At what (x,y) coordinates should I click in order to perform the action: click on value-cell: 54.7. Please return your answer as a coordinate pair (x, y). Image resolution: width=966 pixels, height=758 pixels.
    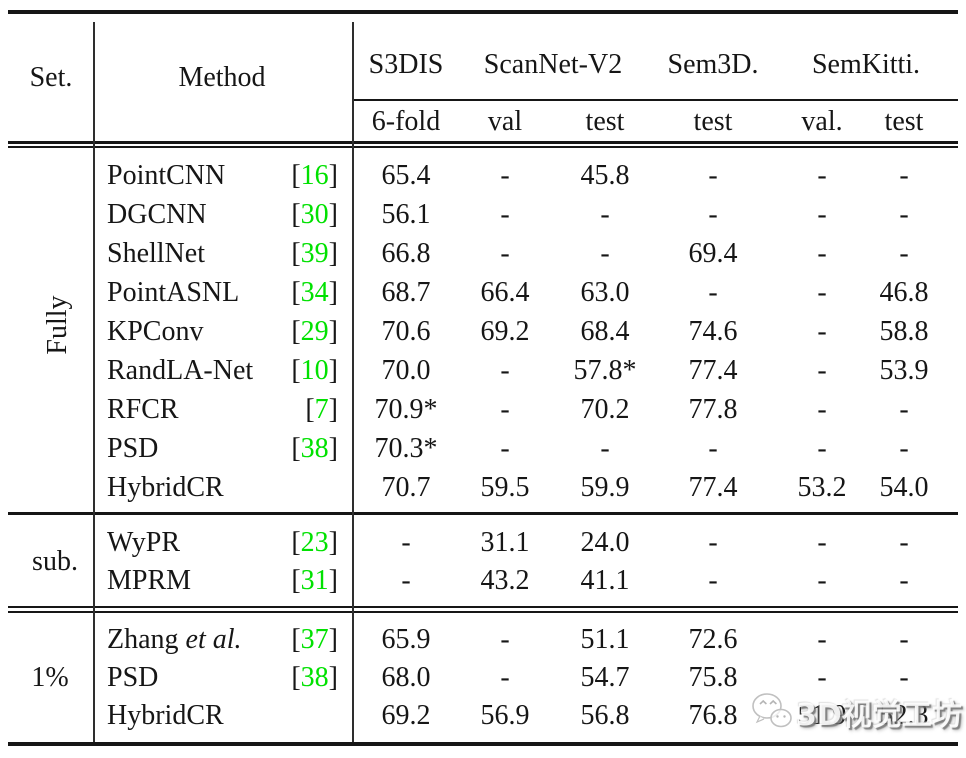
    Looking at the image, I should click on (605, 677).